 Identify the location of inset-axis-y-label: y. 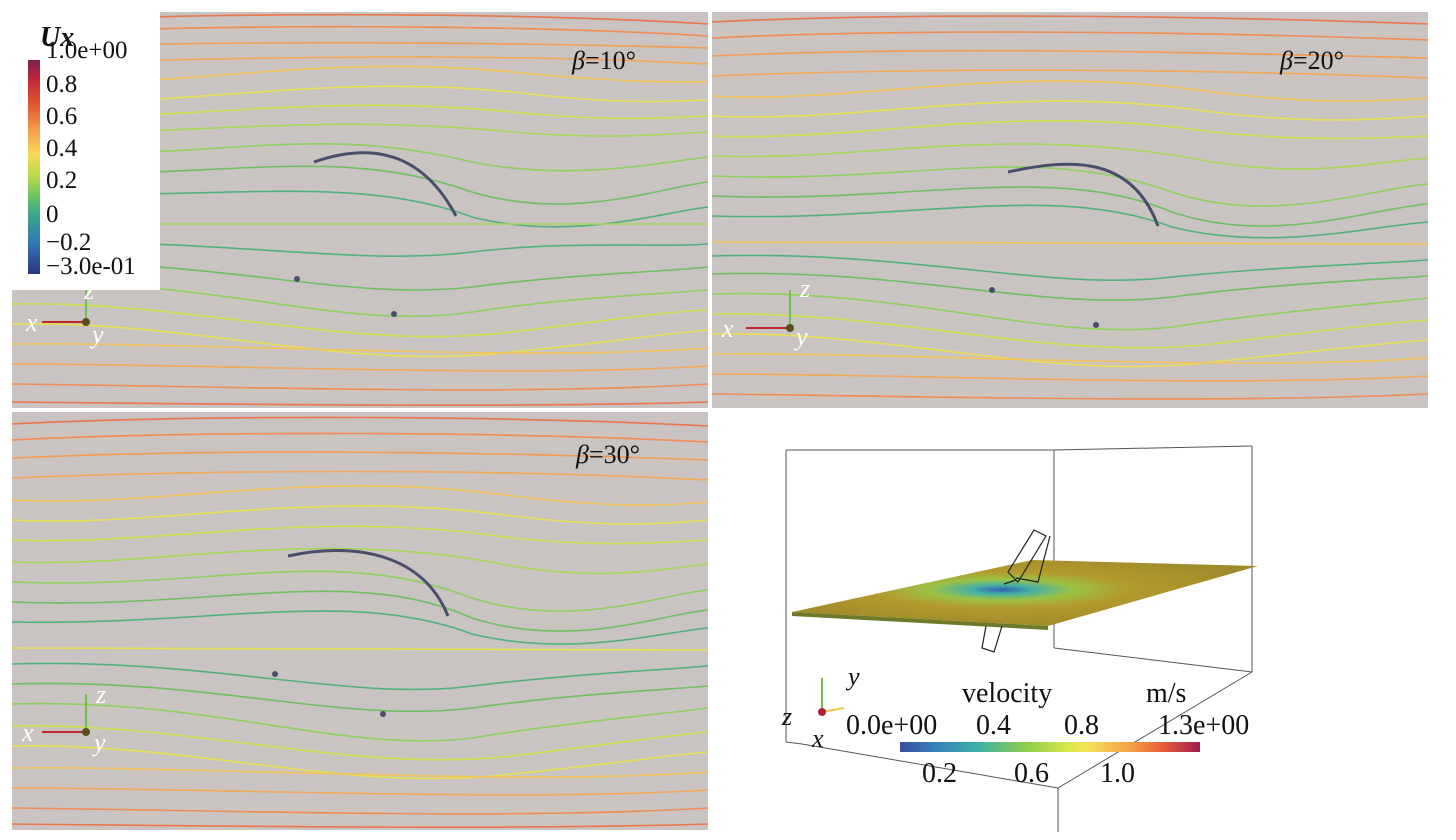
(854, 676).